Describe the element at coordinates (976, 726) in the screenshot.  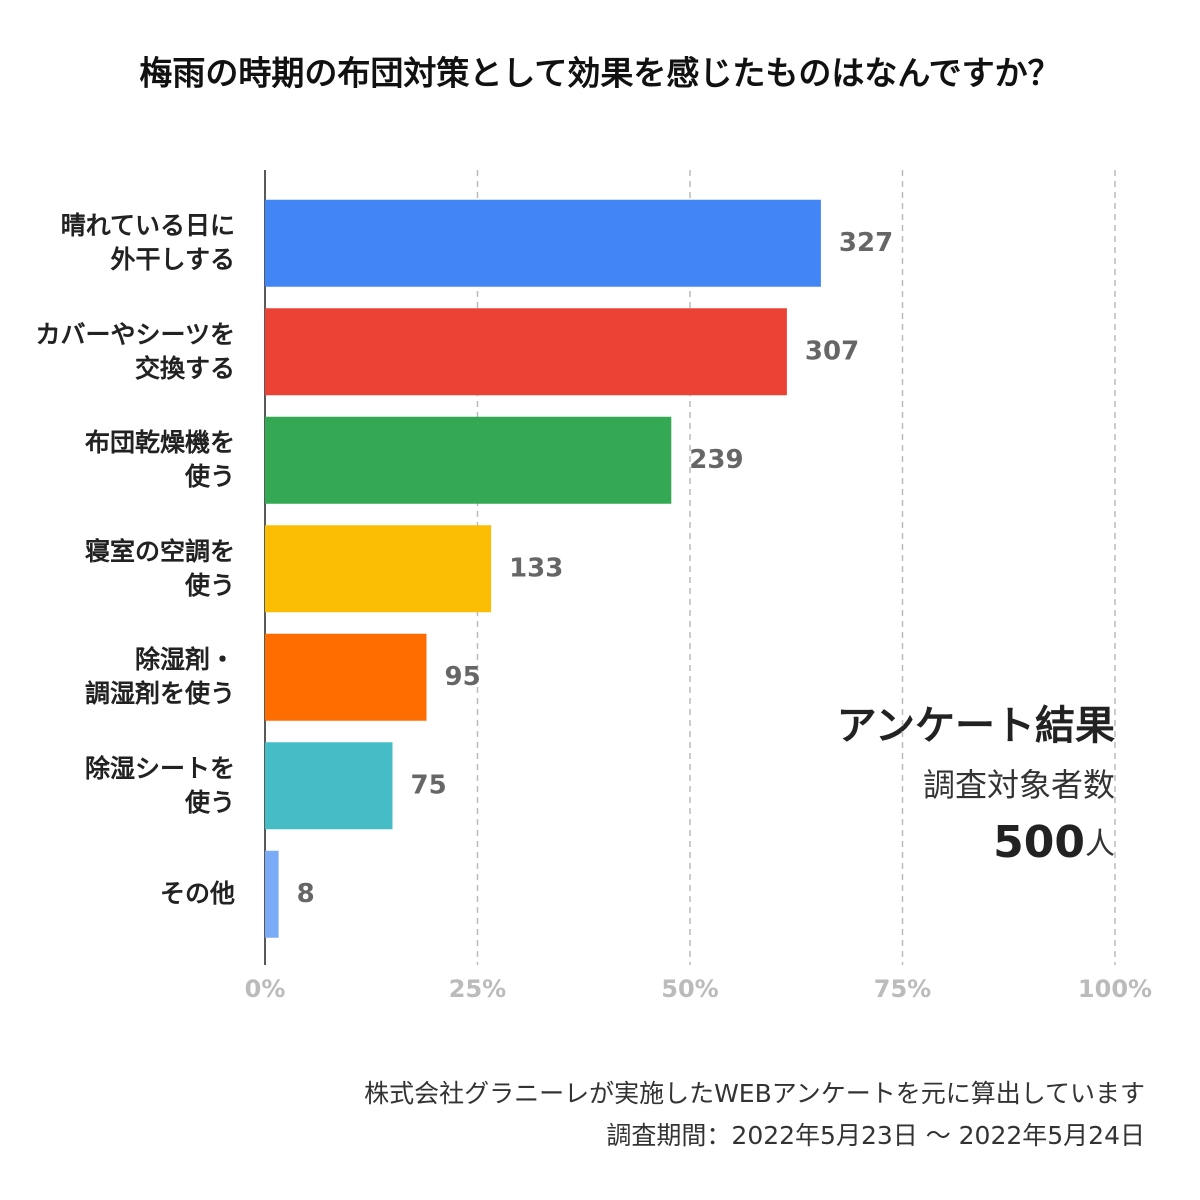
I see `annotation-title: アンケート結果` at that location.